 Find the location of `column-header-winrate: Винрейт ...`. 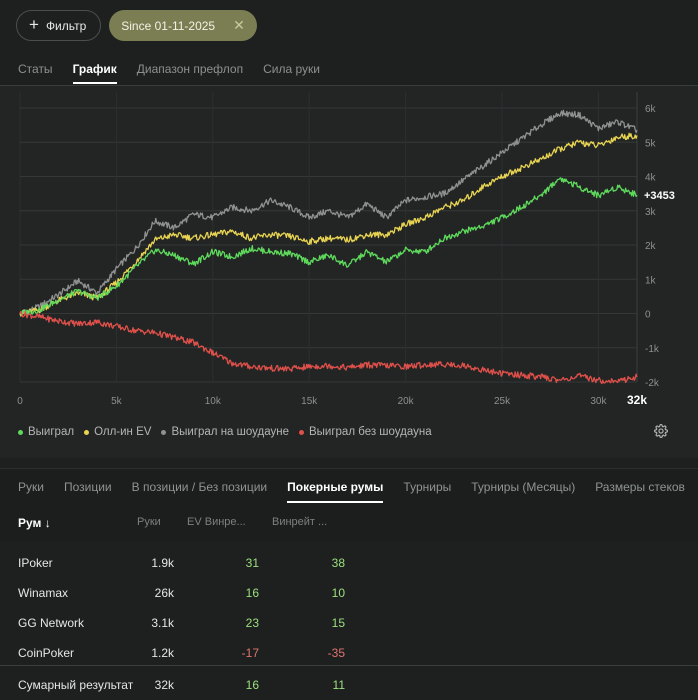

column-header-winrate: Винрейт ... is located at coordinates (300, 522).